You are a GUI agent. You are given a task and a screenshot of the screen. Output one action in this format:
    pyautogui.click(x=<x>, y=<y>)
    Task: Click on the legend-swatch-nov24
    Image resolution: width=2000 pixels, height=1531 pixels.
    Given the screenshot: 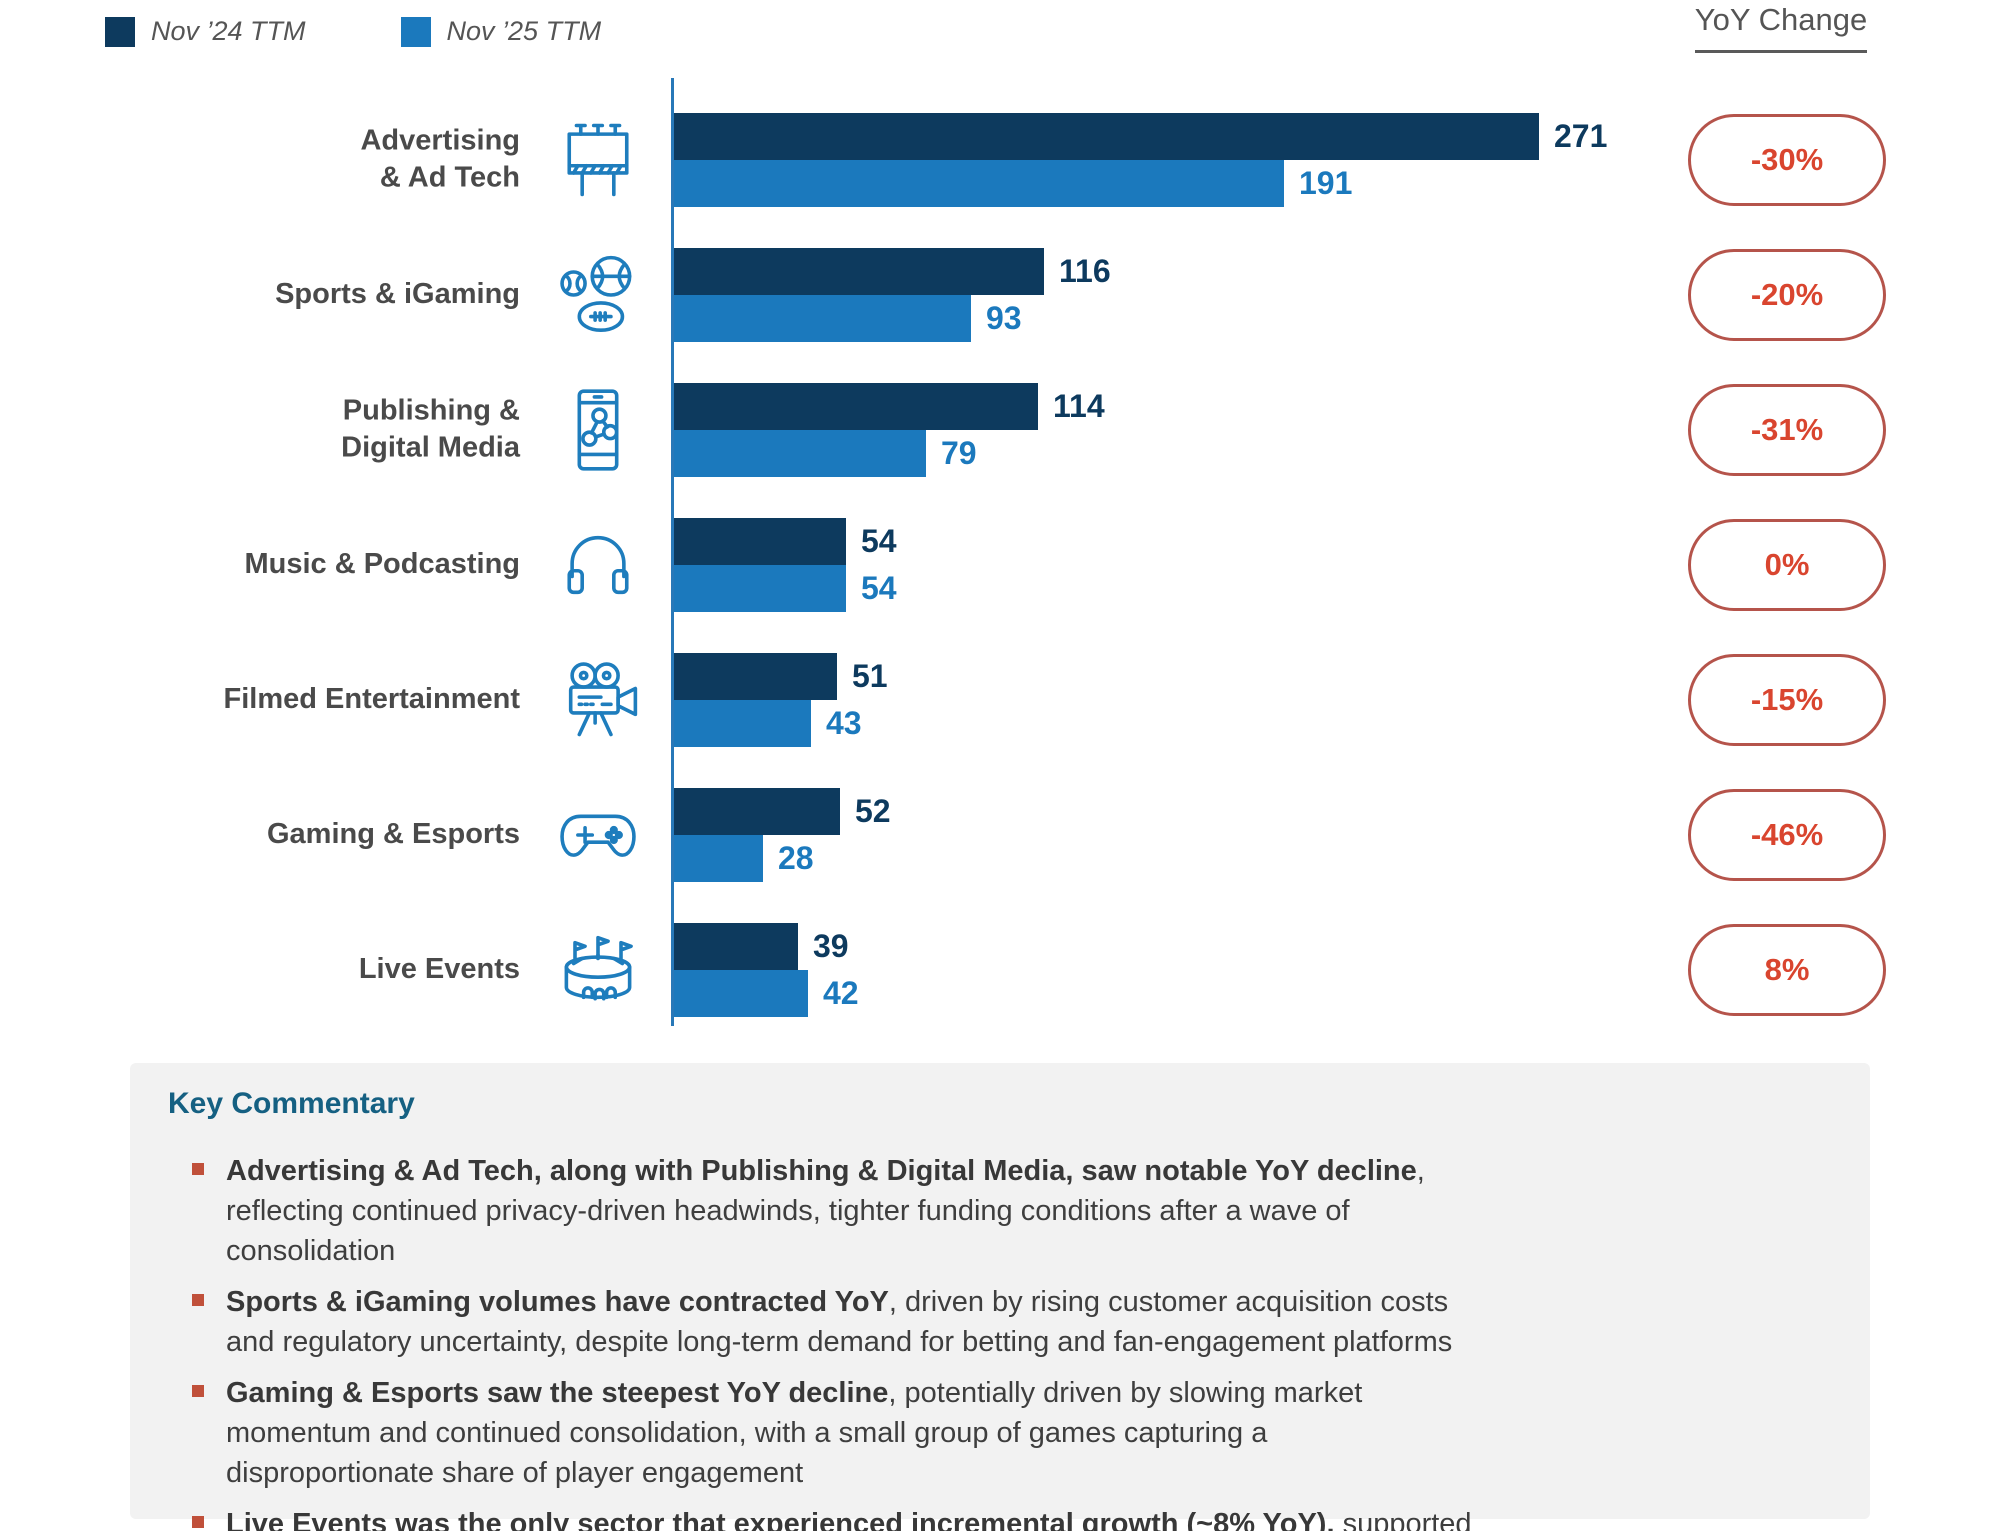 What is the action you would take?
    pyautogui.click(x=120, y=31)
    